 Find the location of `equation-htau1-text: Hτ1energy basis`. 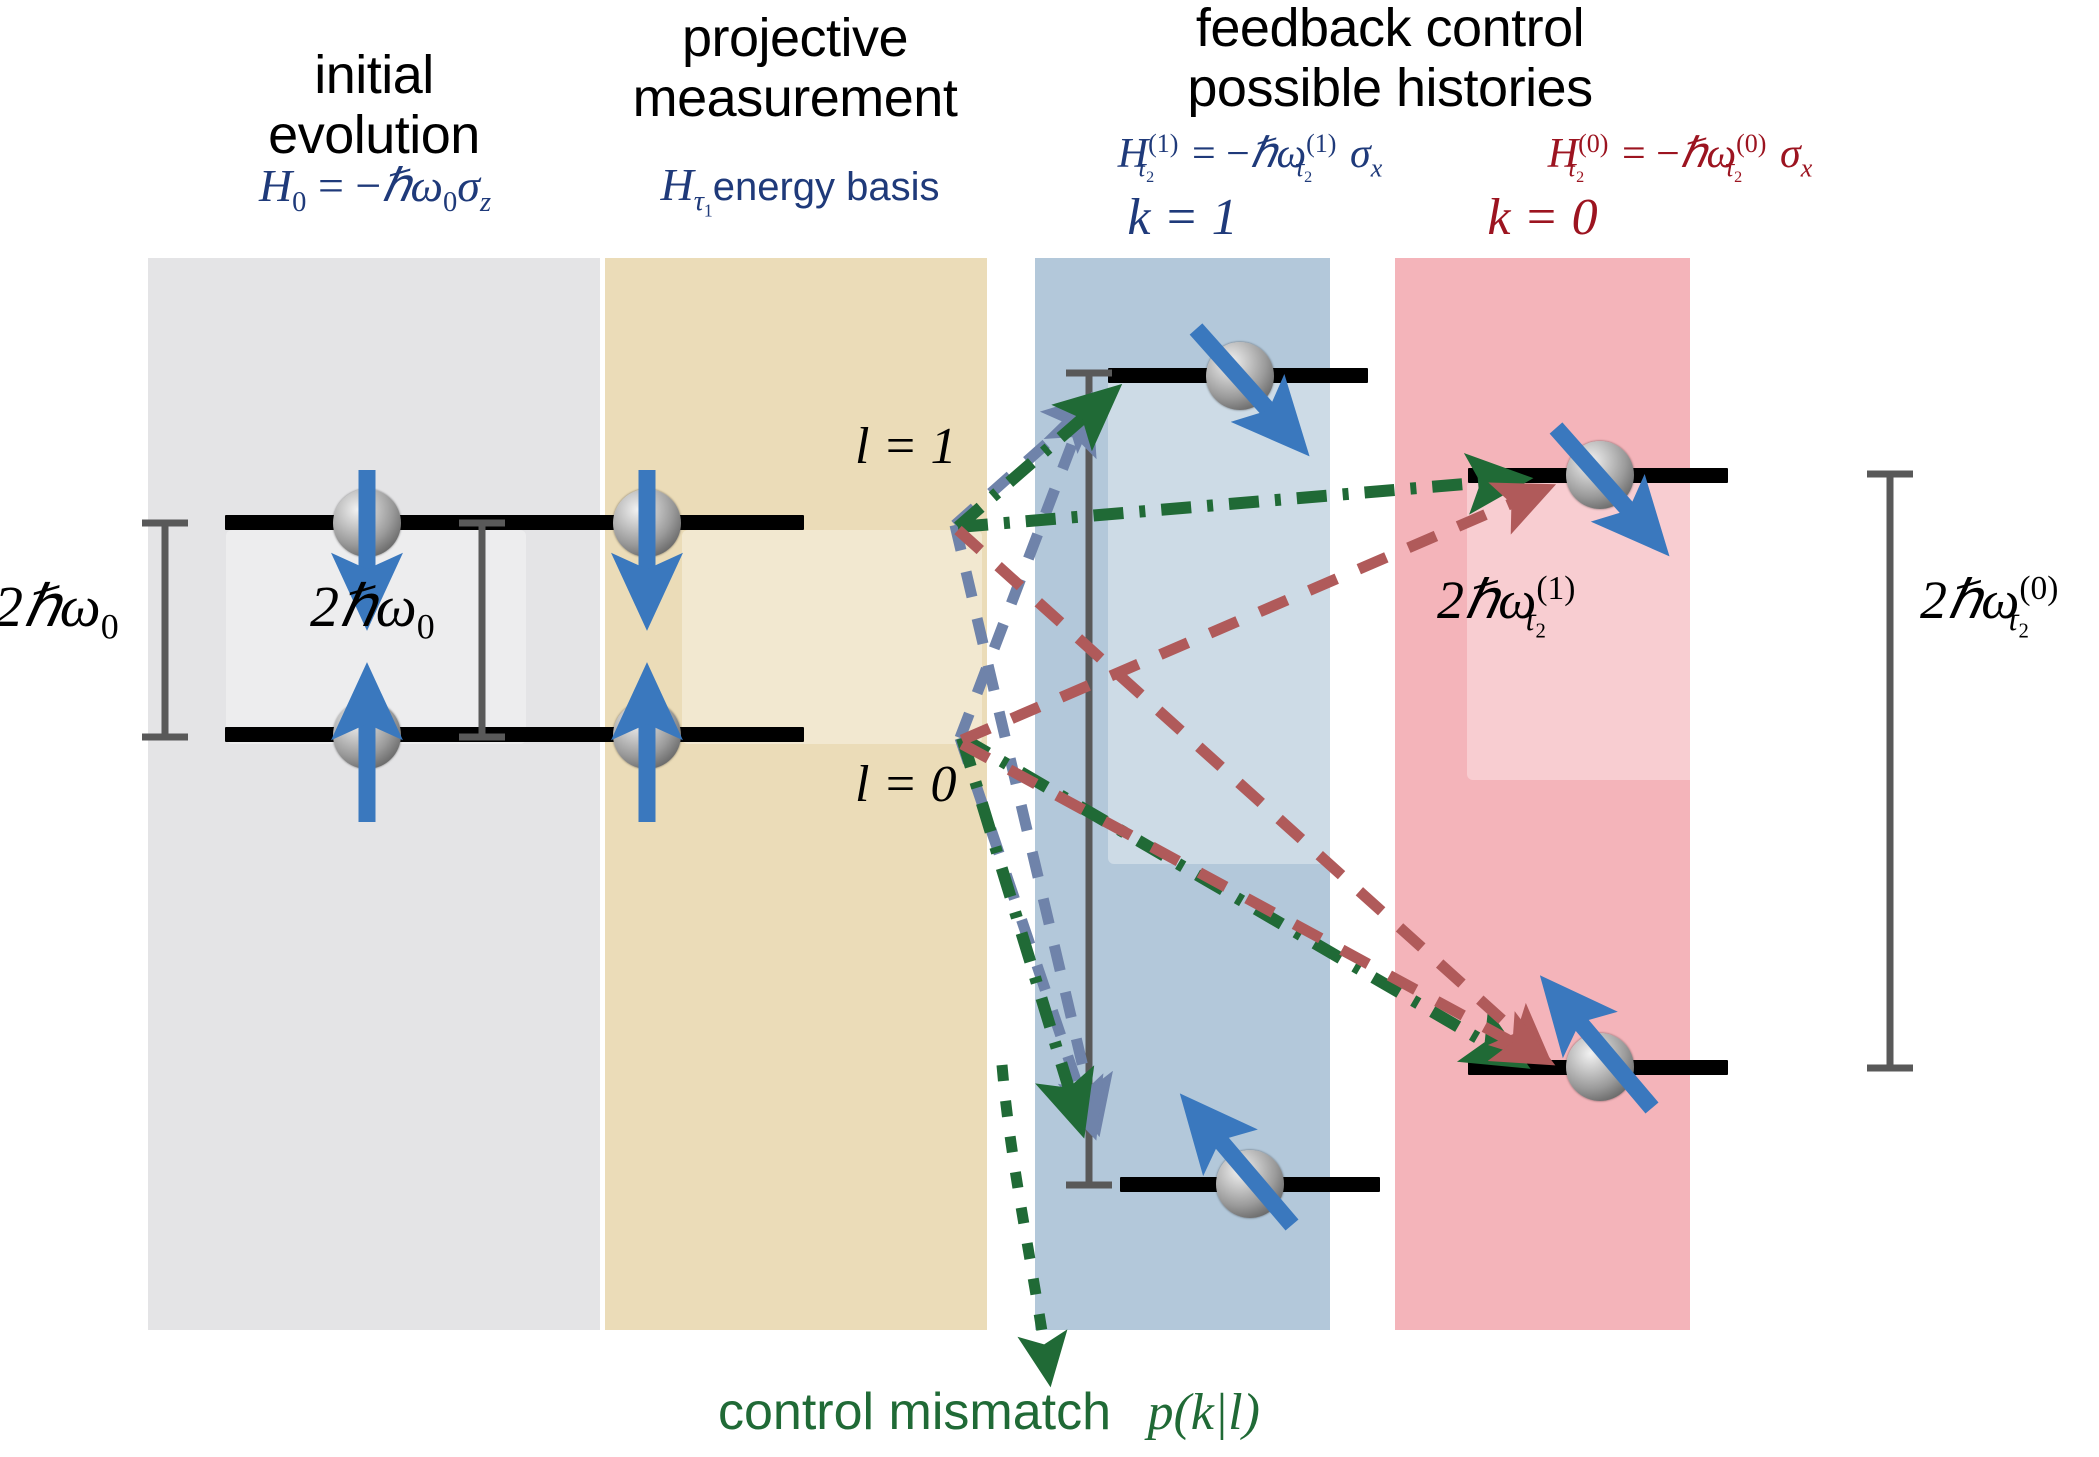

equation-htau1-text: Hτ1energy basis is located at coordinates (800, 190).